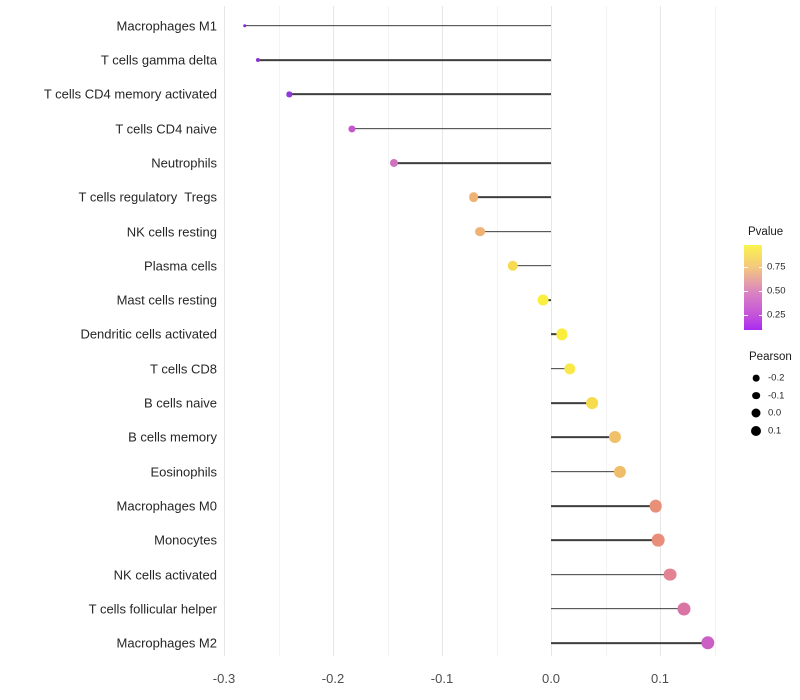 The height and width of the screenshot is (700, 800). Describe the element at coordinates (184, 163) in the screenshot. I see `y-axis-label: Neutrophils` at that location.